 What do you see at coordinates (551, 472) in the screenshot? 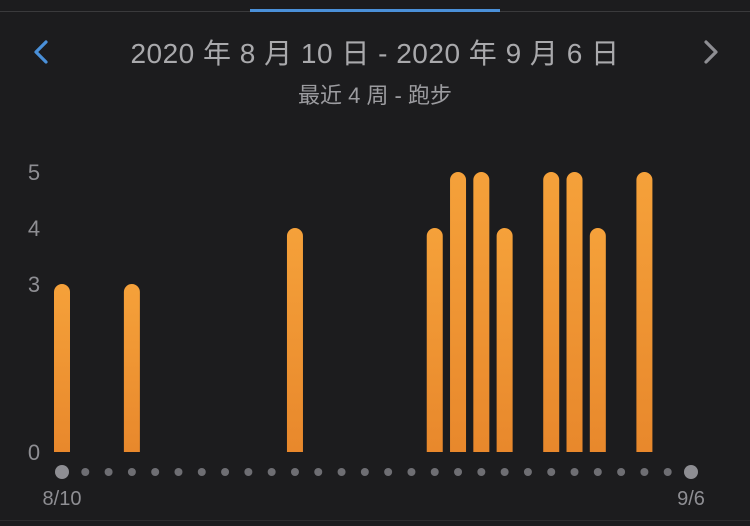
I see `day-dot-8/31` at bounding box center [551, 472].